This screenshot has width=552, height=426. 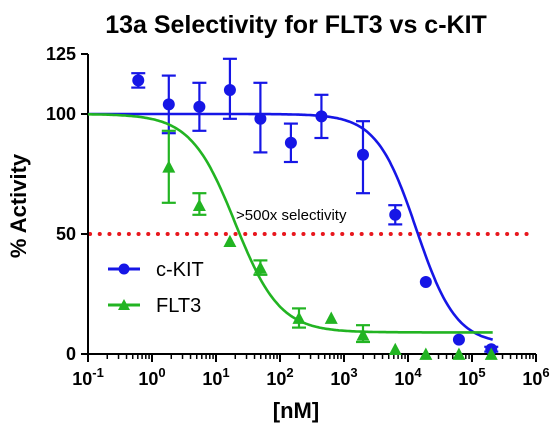 What do you see at coordinates (296, 25) in the screenshot?
I see `chart-title: 13a Selectivity for FLT3 vs c-KIT` at bounding box center [296, 25].